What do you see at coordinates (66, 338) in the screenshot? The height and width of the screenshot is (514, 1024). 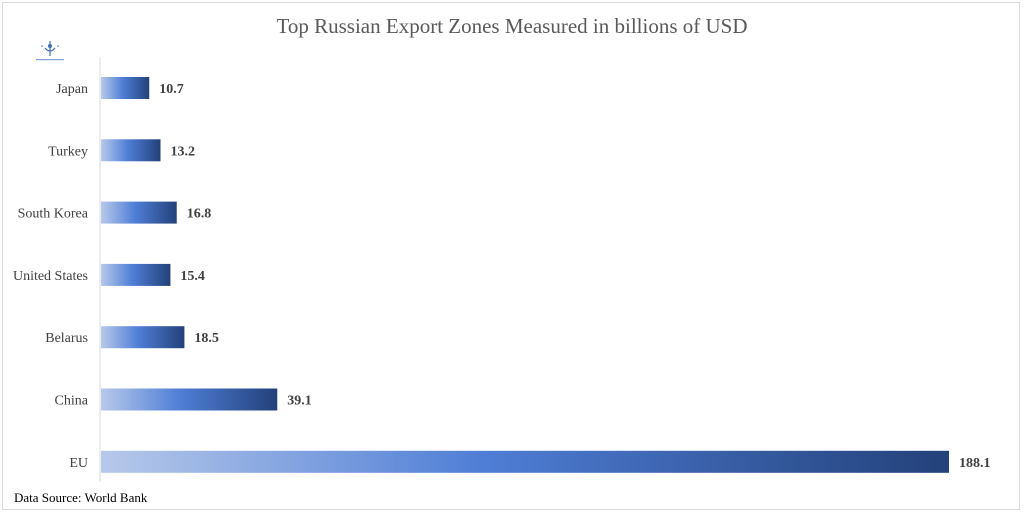 I see `category-label: Belarus` at bounding box center [66, 338].